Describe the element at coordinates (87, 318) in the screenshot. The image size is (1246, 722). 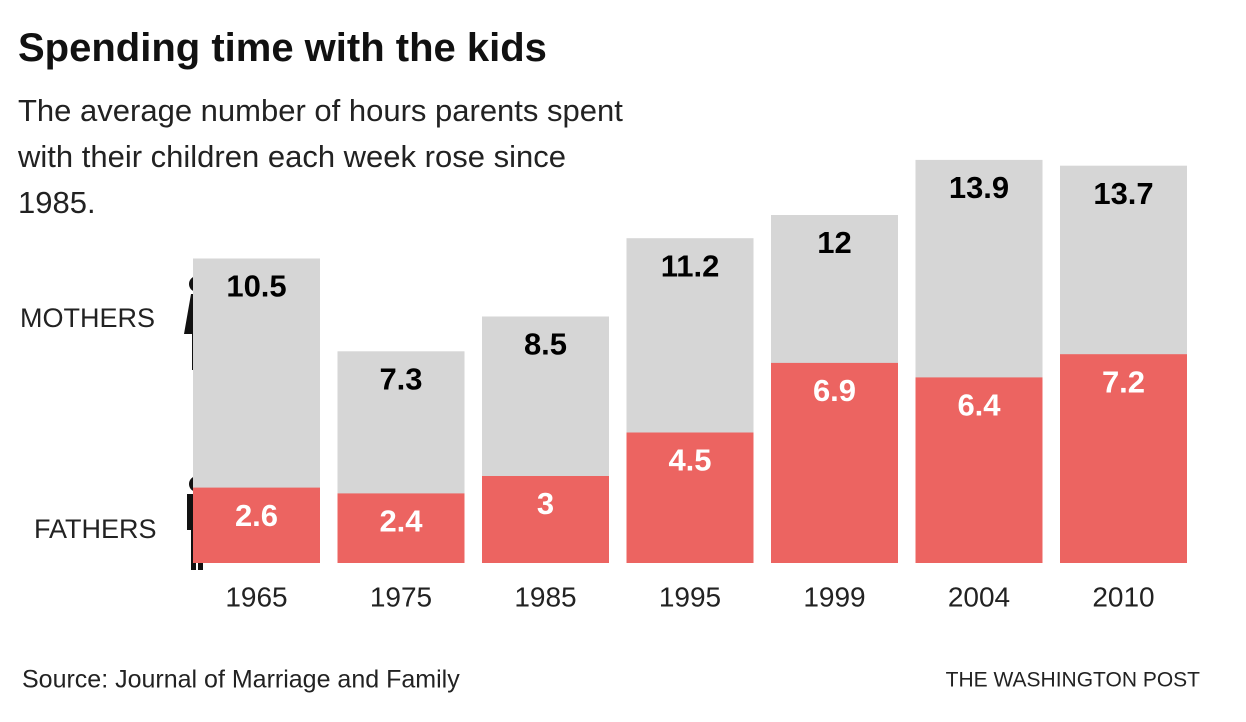
I see `legend-label: MOTHERS` at that location.